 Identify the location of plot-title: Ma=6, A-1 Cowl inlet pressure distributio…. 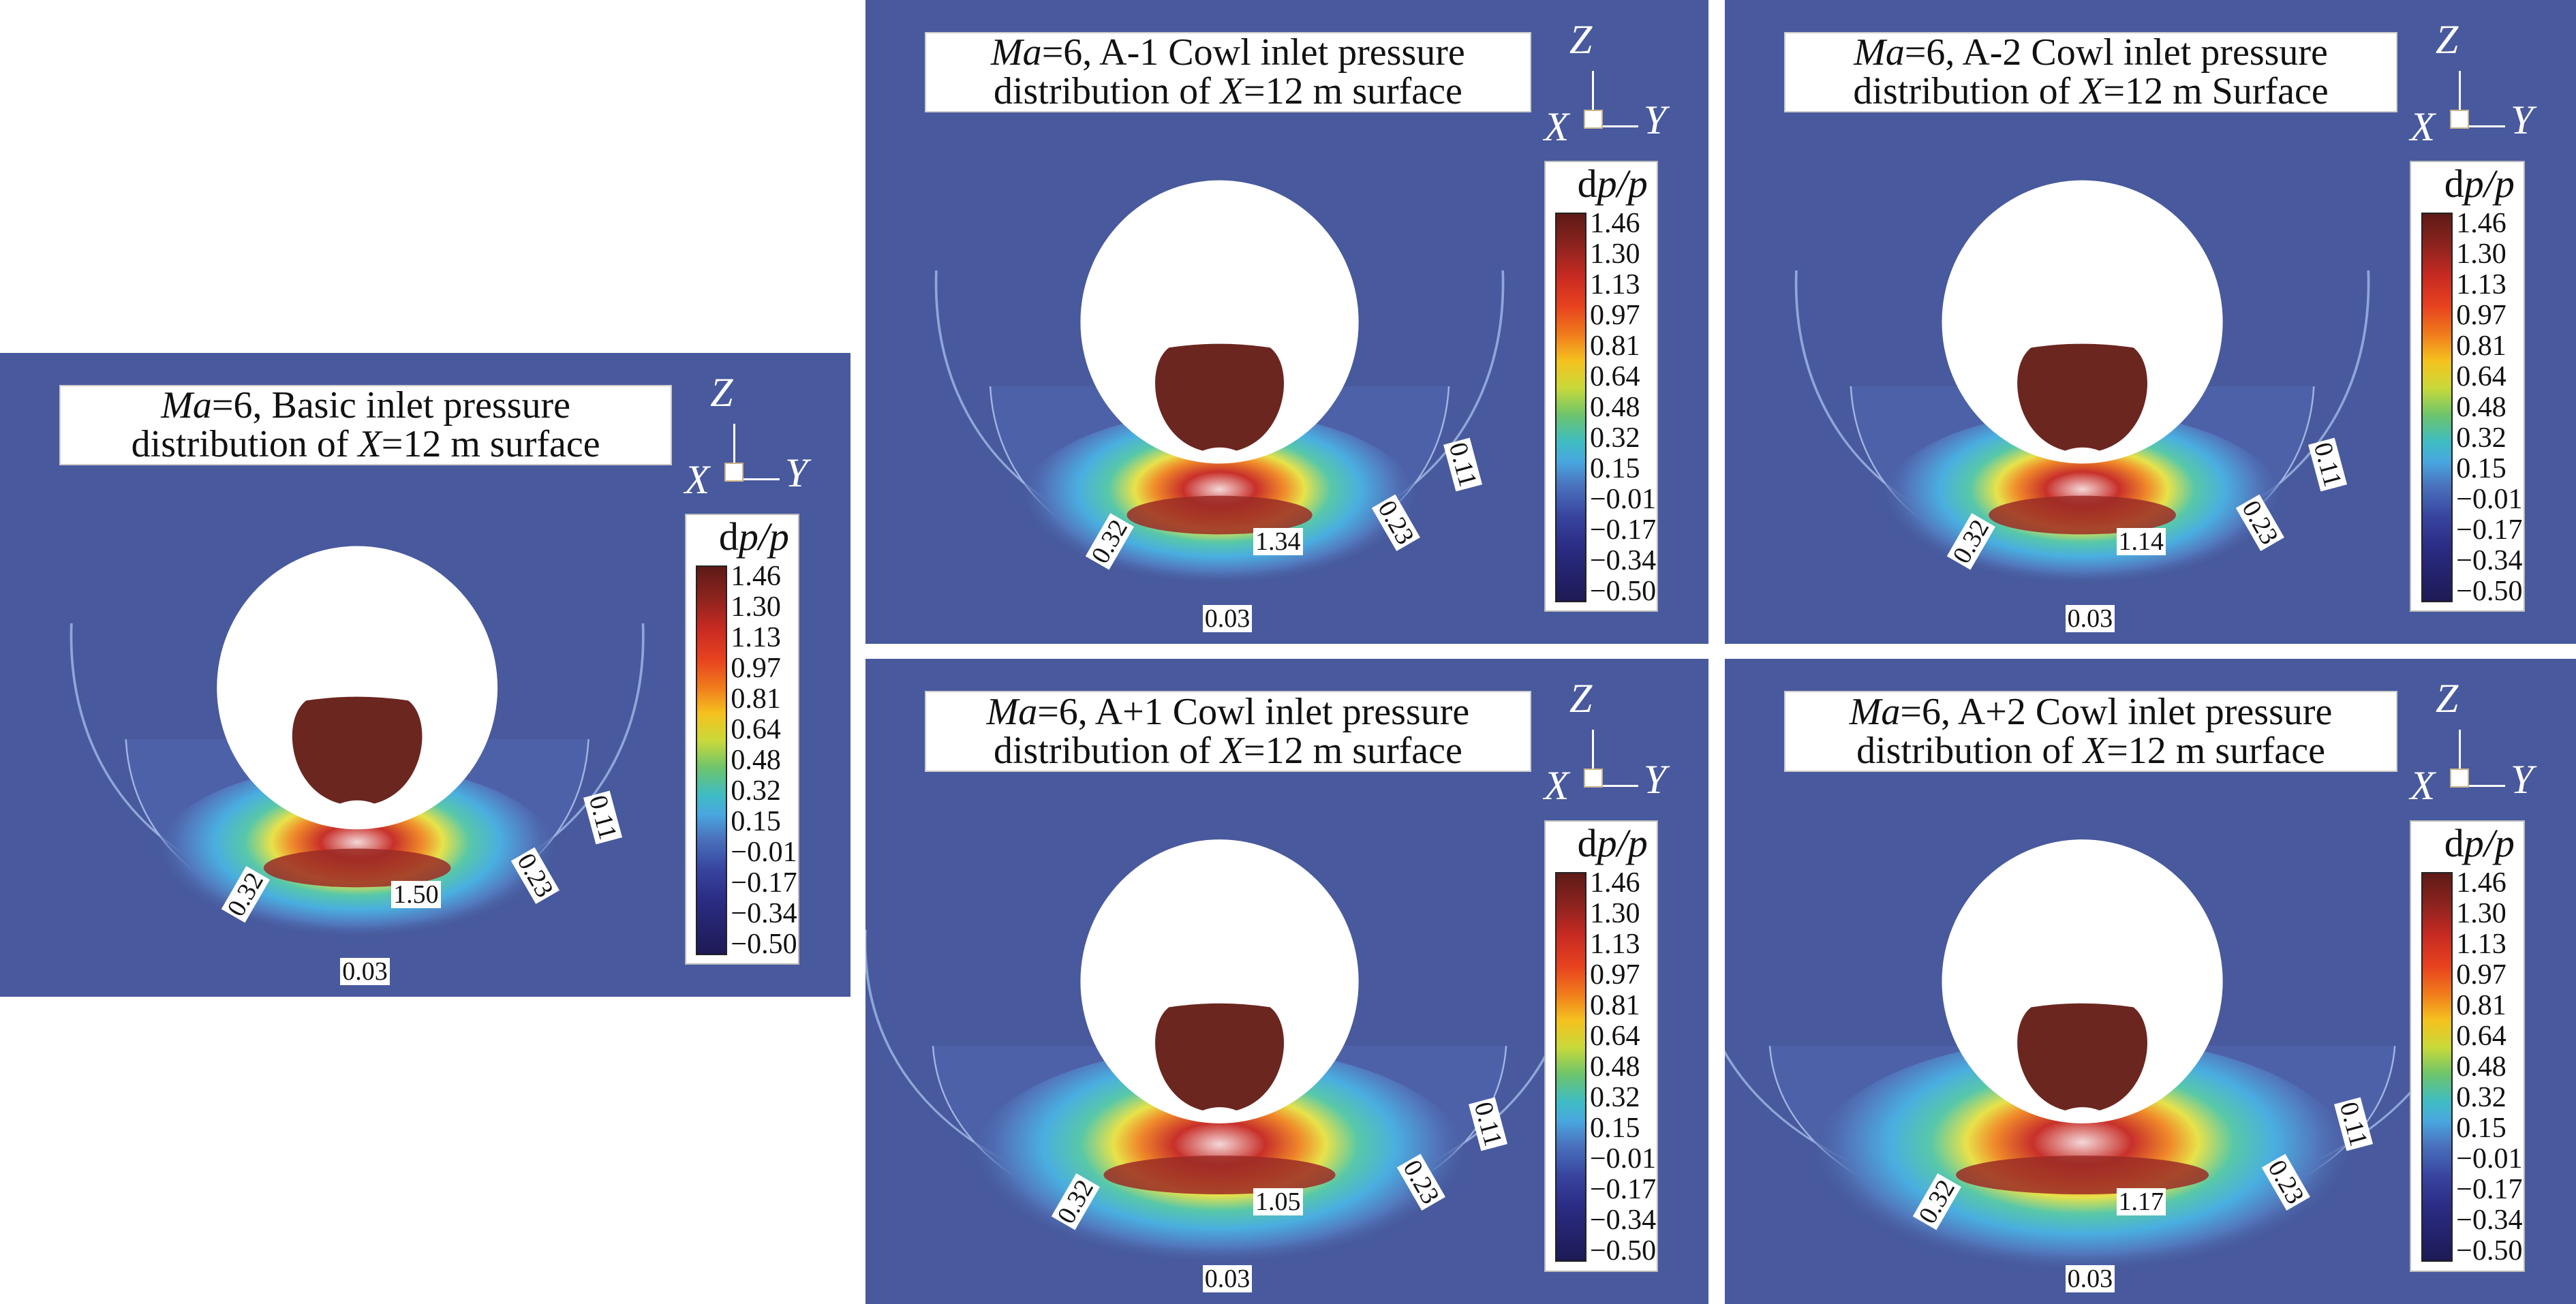
(1228, 72).